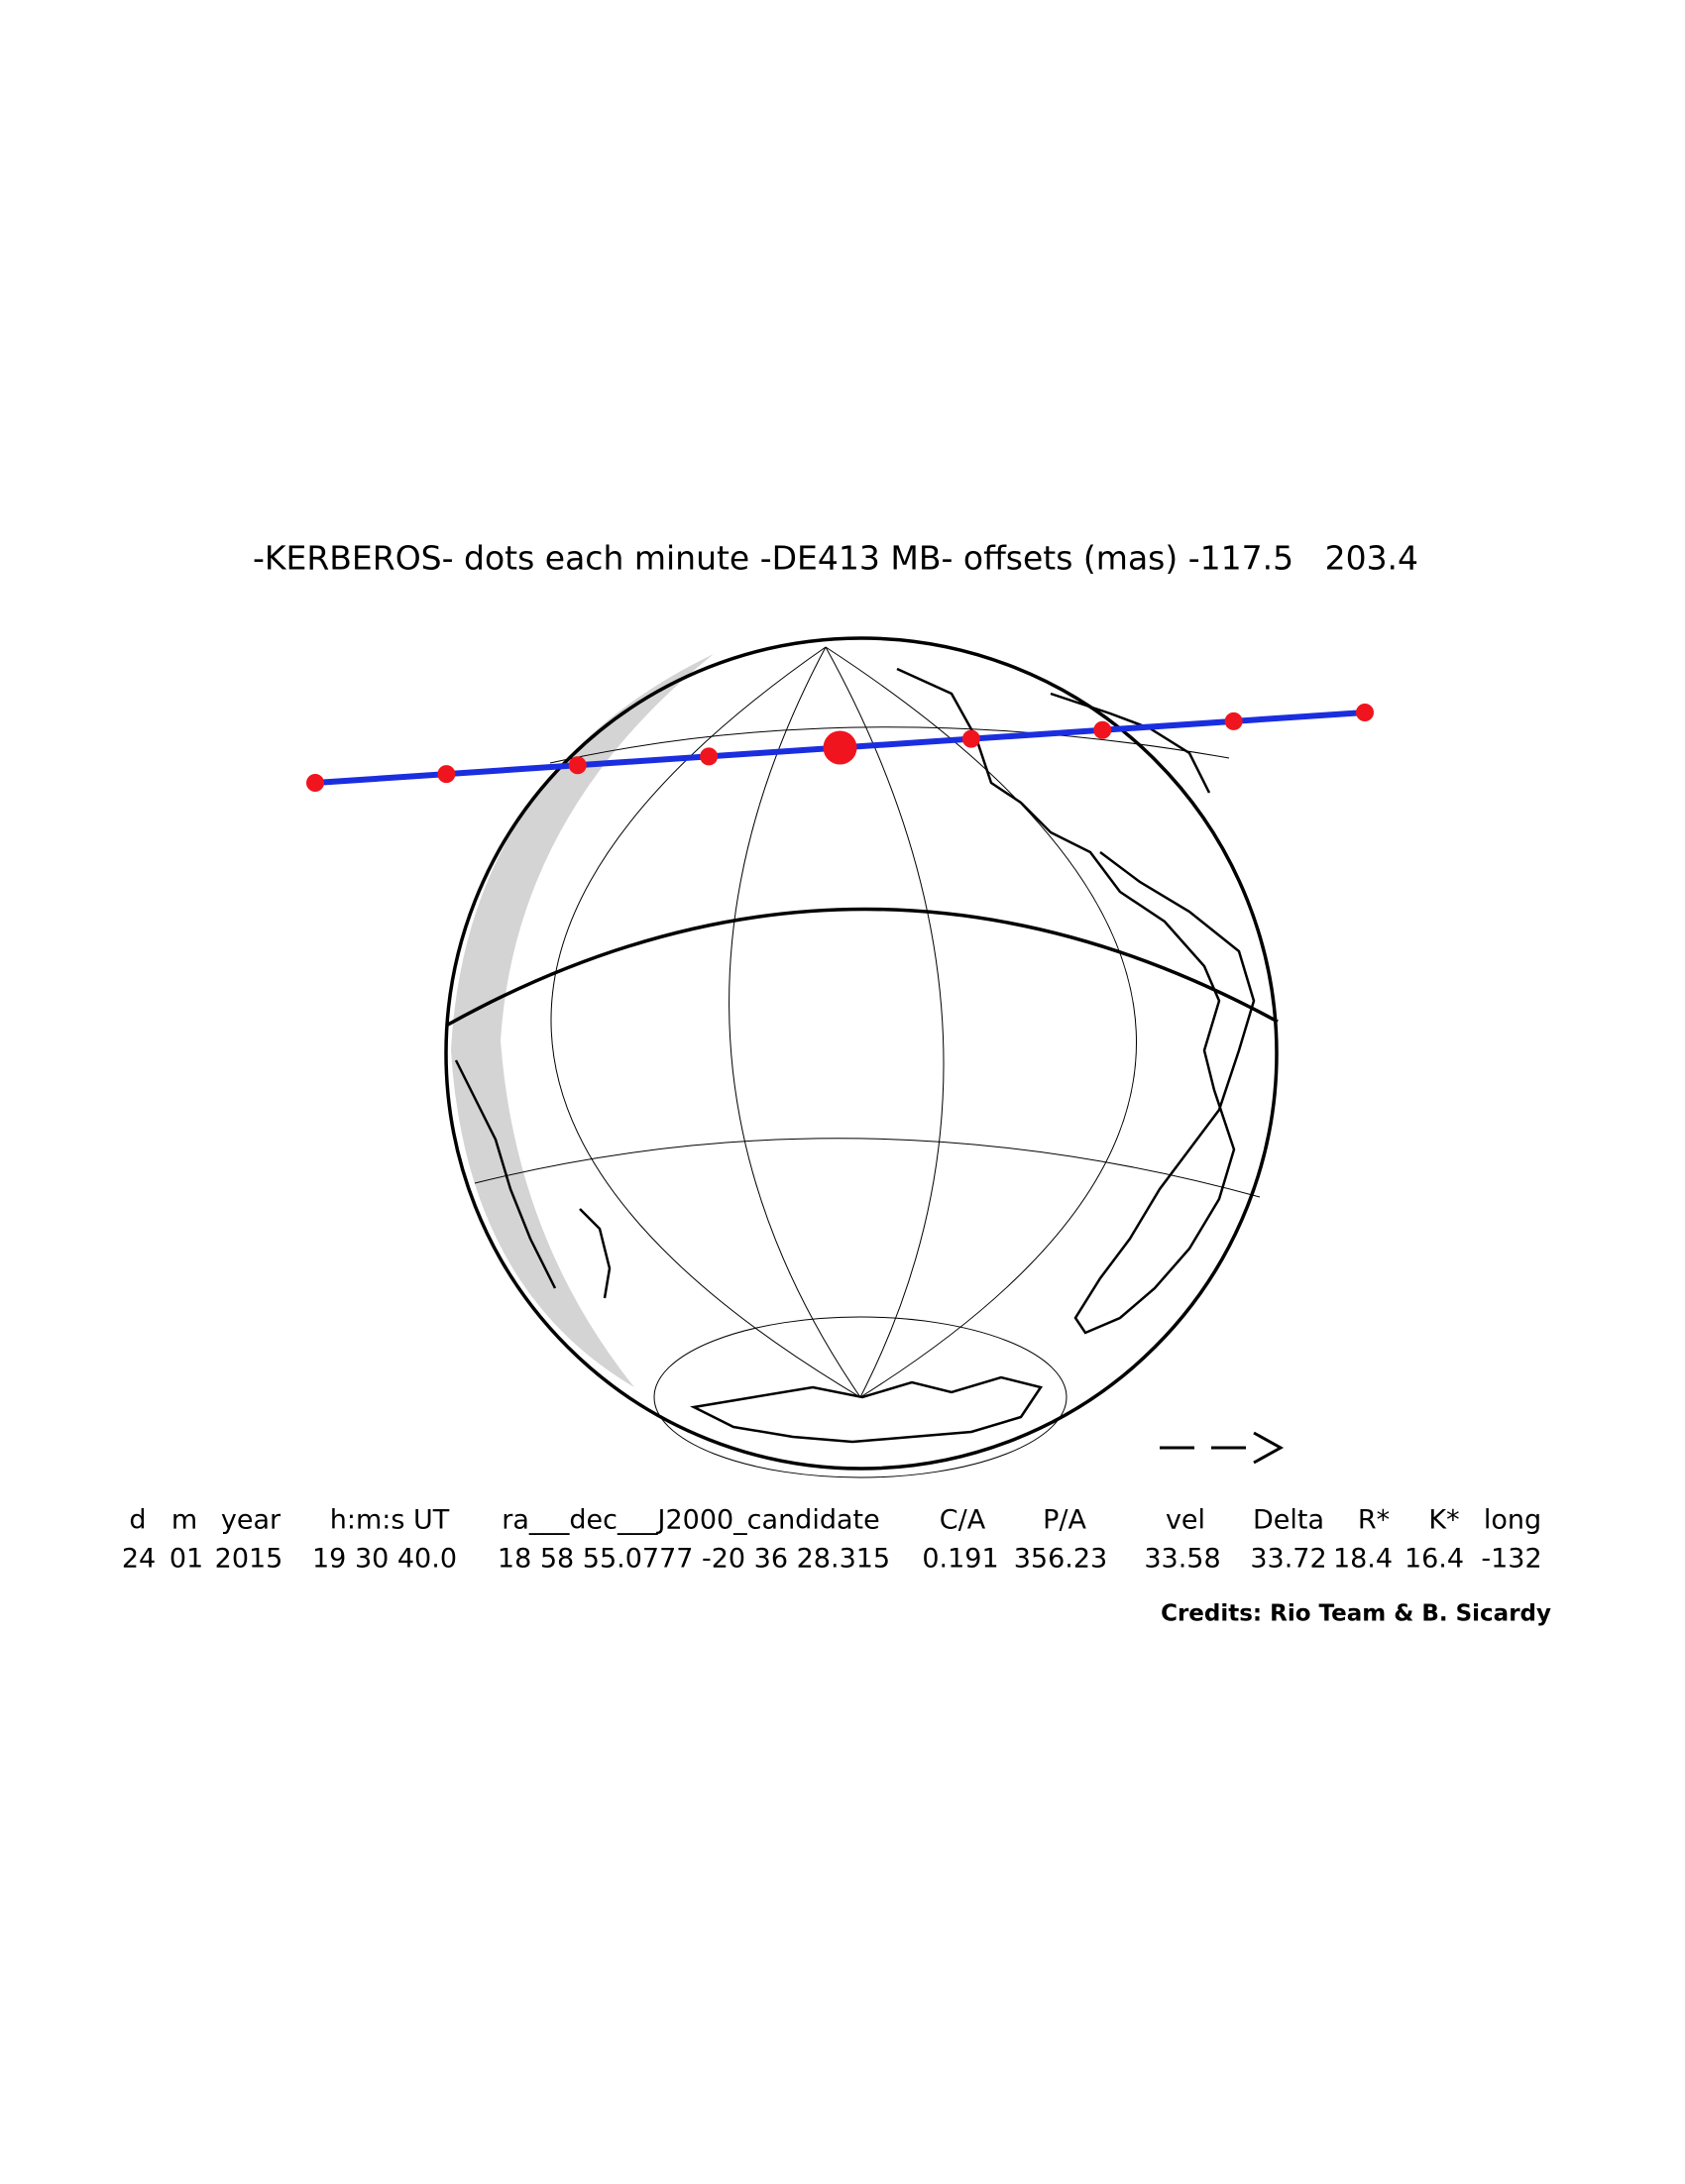 The height and width of the screenshot is (2184, 1685). Describe the element at coordinates (1182, 1559) in the screenshot. I see `cell-value: 33.58` at that location.